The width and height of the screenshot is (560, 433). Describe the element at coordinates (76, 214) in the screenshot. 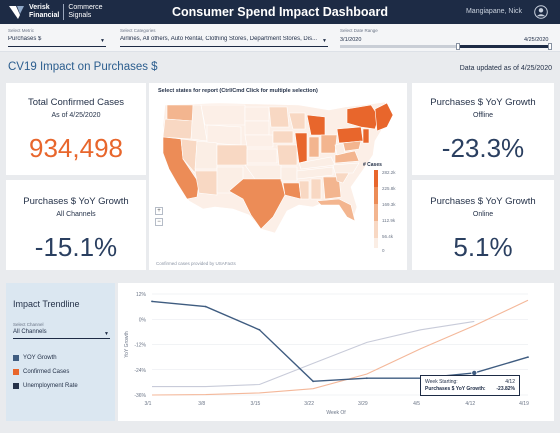

I see `card-subtitle: All Channels` at that location.